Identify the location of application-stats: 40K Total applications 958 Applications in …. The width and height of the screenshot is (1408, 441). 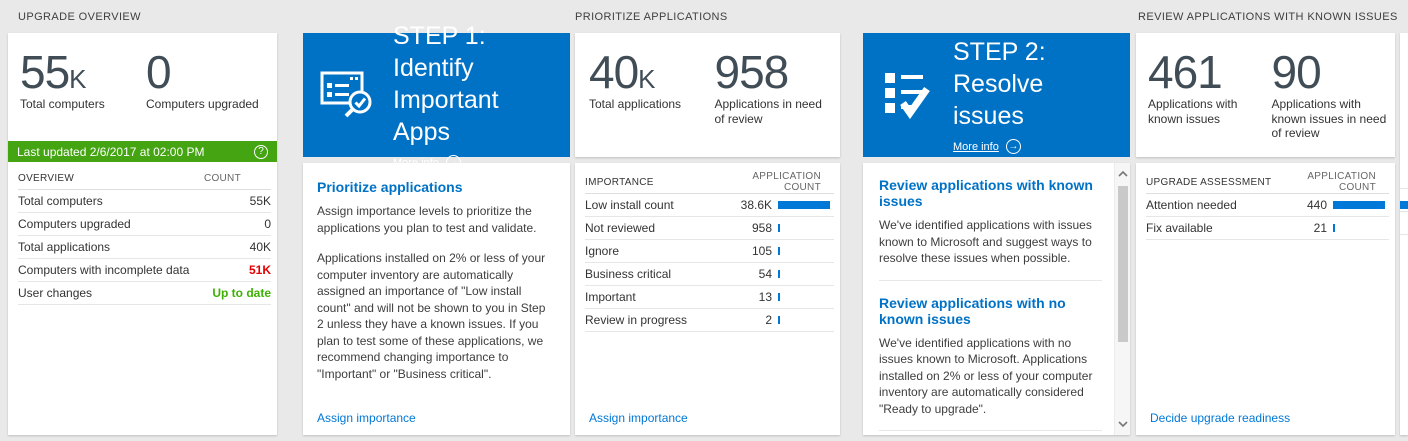
(707, 79).